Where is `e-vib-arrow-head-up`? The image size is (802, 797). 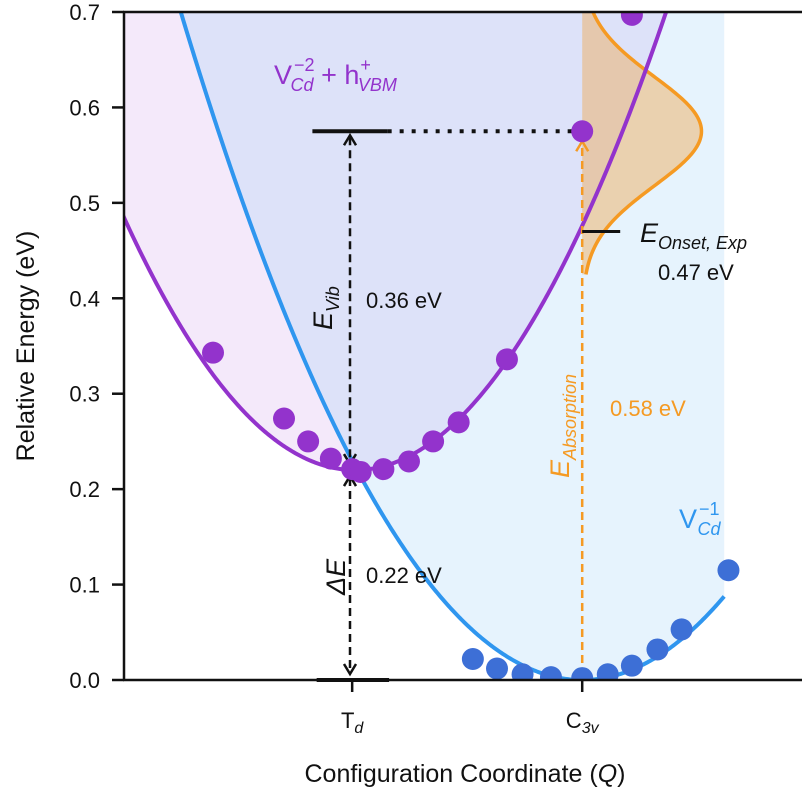
e-vib-arrow-head-up is located at coordinates (350, 139).